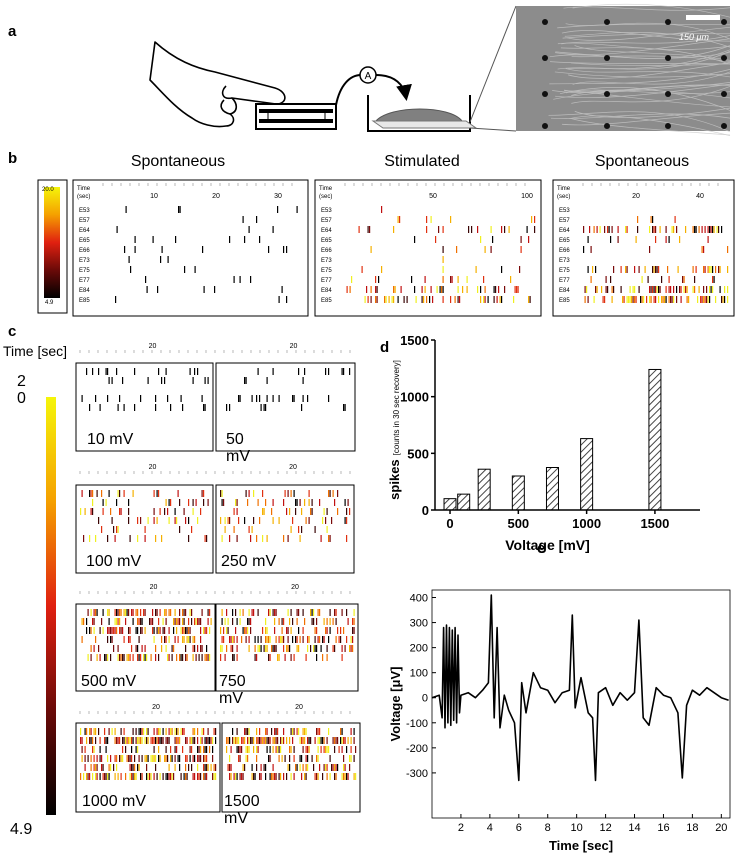  Describe the element at coordinates (299, 707) in the screenshot. I see `x-tick-label: 20` at that location.